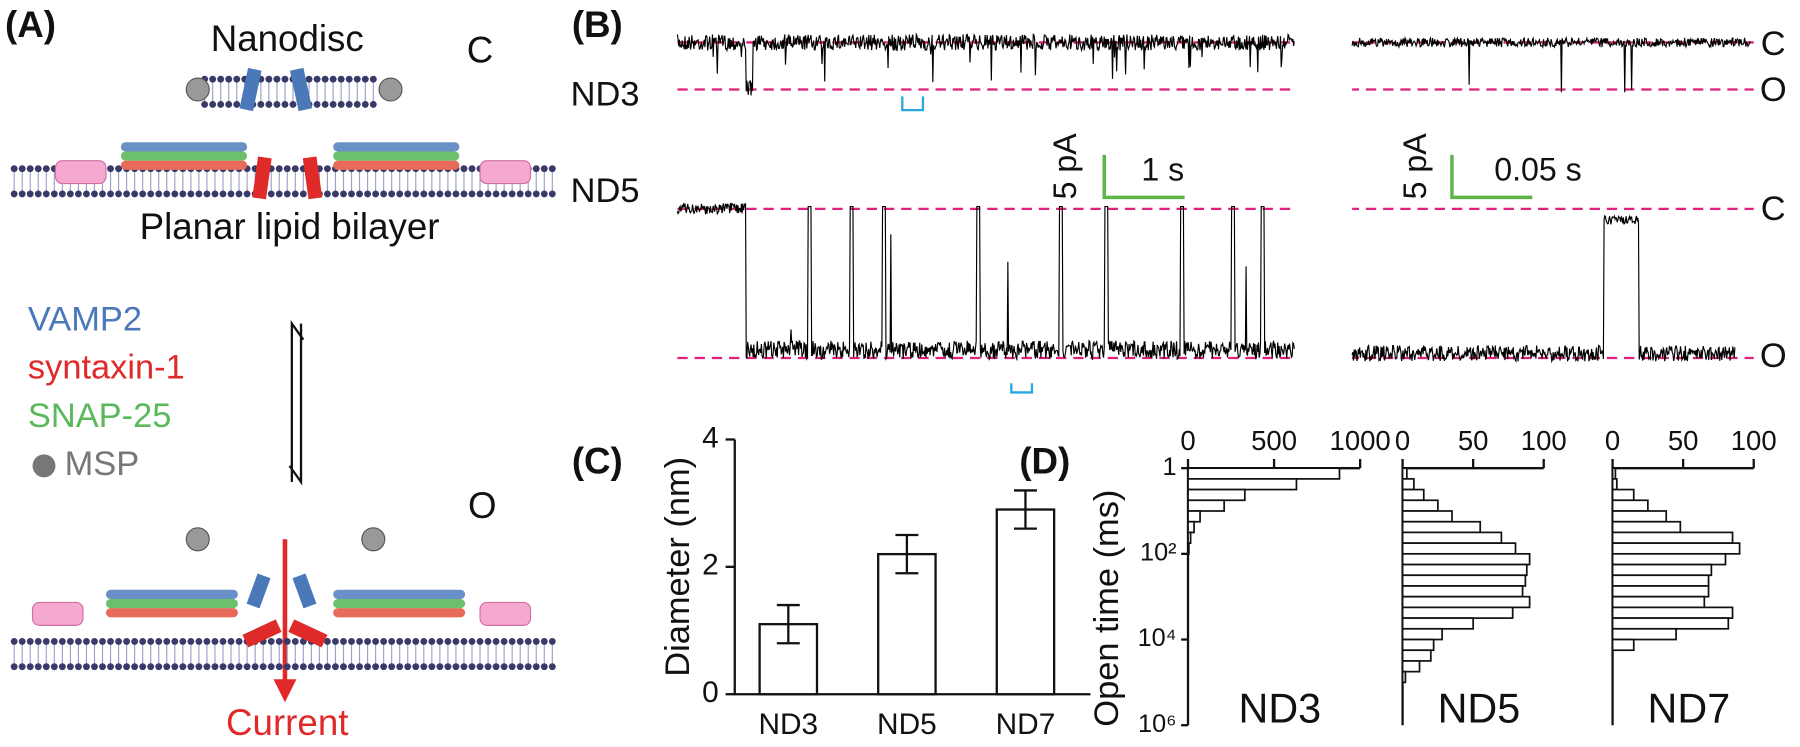 This screenshot has width=1800, height=747. I want to click on syntaxin-tmd, so click(262, 178).